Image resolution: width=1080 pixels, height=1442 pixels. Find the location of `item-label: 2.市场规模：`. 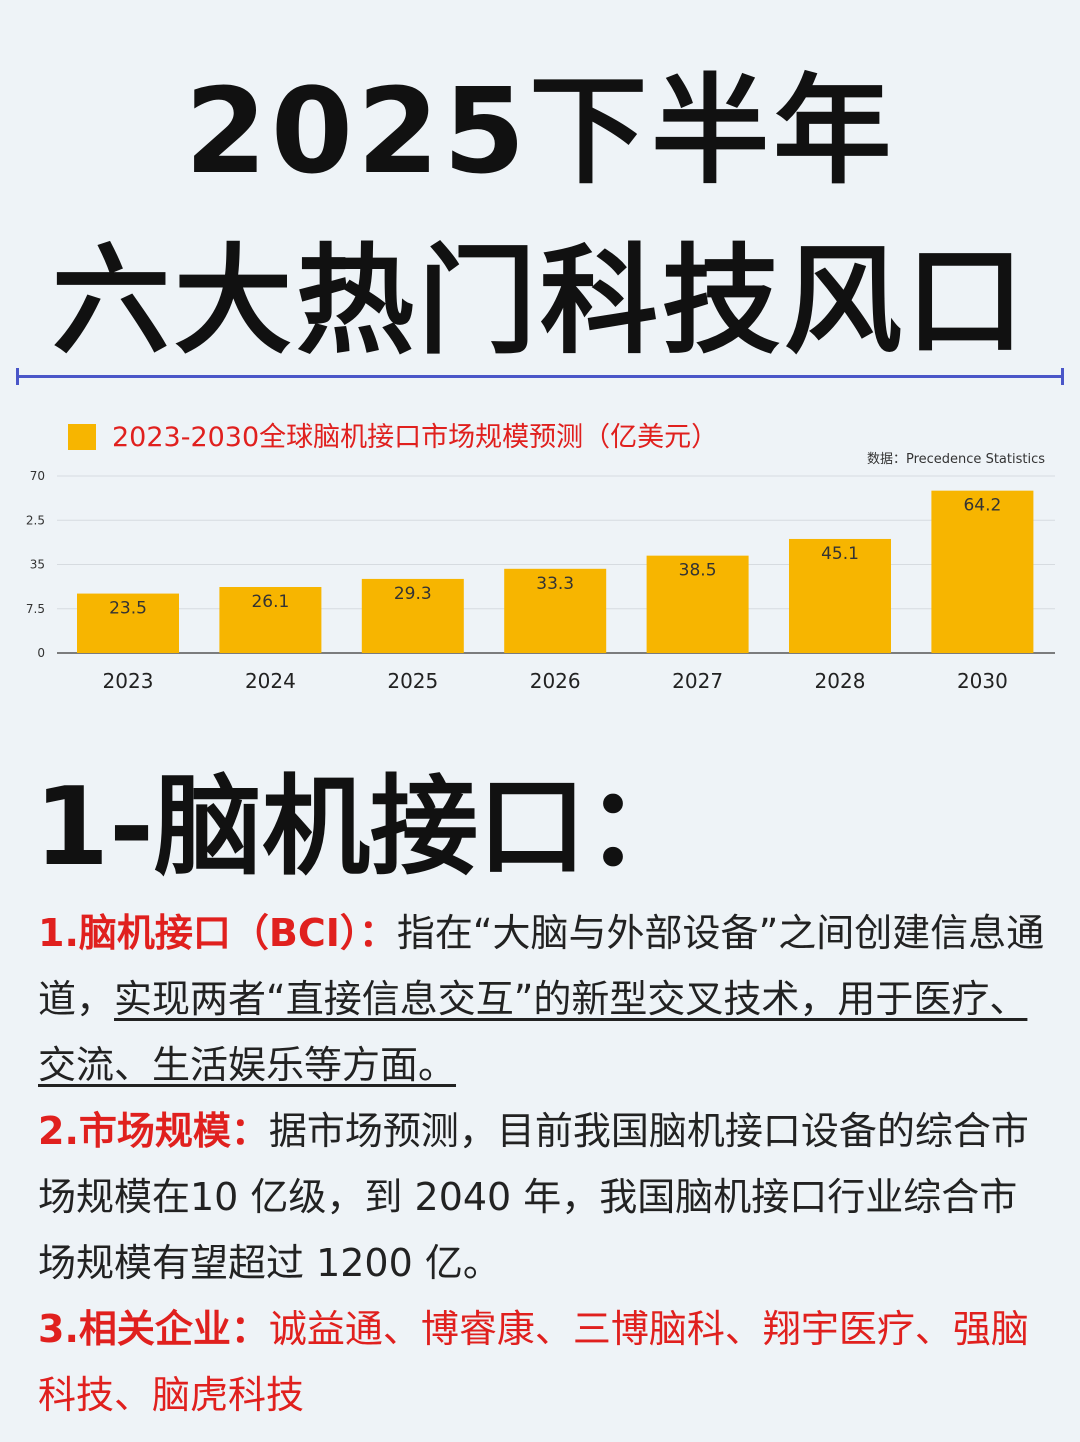

item-label: 2.市场规模： is located at coordinates (153, 1131).